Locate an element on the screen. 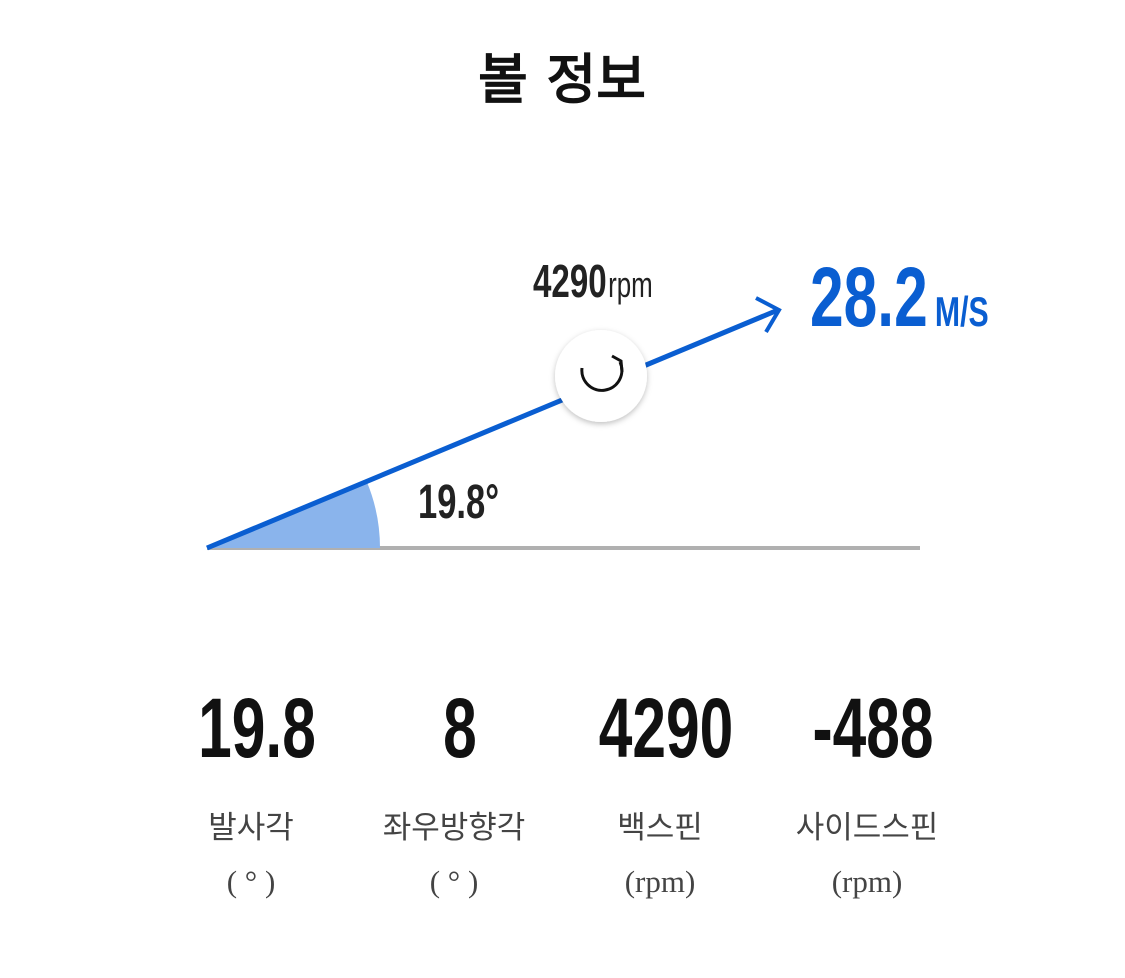 The height and width of the screenshot is (978, 1125). angle-readout: 19.8° is located at coordinates (458, 501).